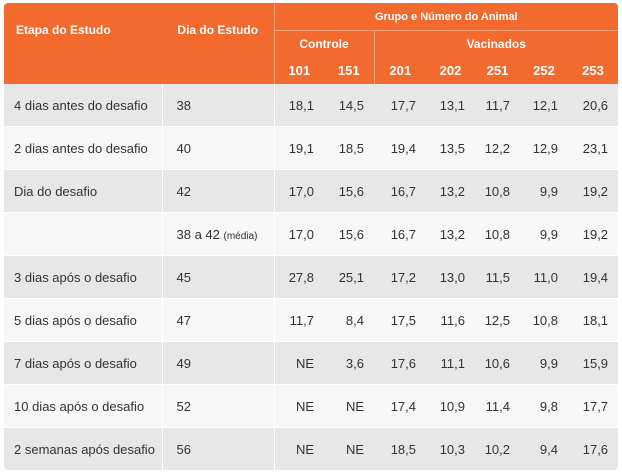 Image resolution: width=622 pixels, height=474 pixels. Describe the element at coordinates (183, 105) in the screenshot. I see `day-value: 38` at that location.